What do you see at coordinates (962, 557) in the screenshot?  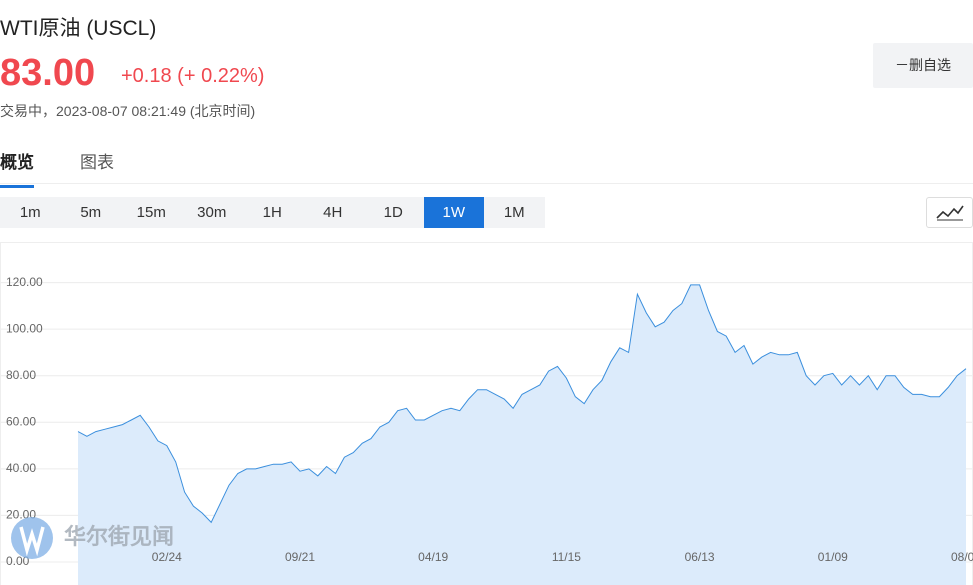 I see `x-tick-label: 08/07` at bounding box center [962, 557].